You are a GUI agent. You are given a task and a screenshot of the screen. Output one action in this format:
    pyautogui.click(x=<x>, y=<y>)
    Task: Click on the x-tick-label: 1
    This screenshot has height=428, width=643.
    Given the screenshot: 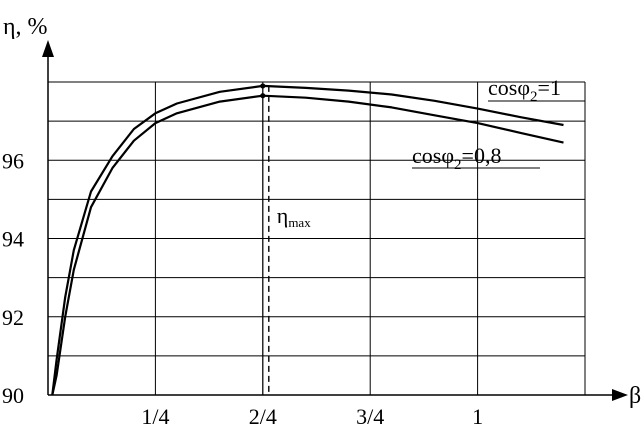 What is the action you would take?
    pyautogui.click(x=477, y=416)
    